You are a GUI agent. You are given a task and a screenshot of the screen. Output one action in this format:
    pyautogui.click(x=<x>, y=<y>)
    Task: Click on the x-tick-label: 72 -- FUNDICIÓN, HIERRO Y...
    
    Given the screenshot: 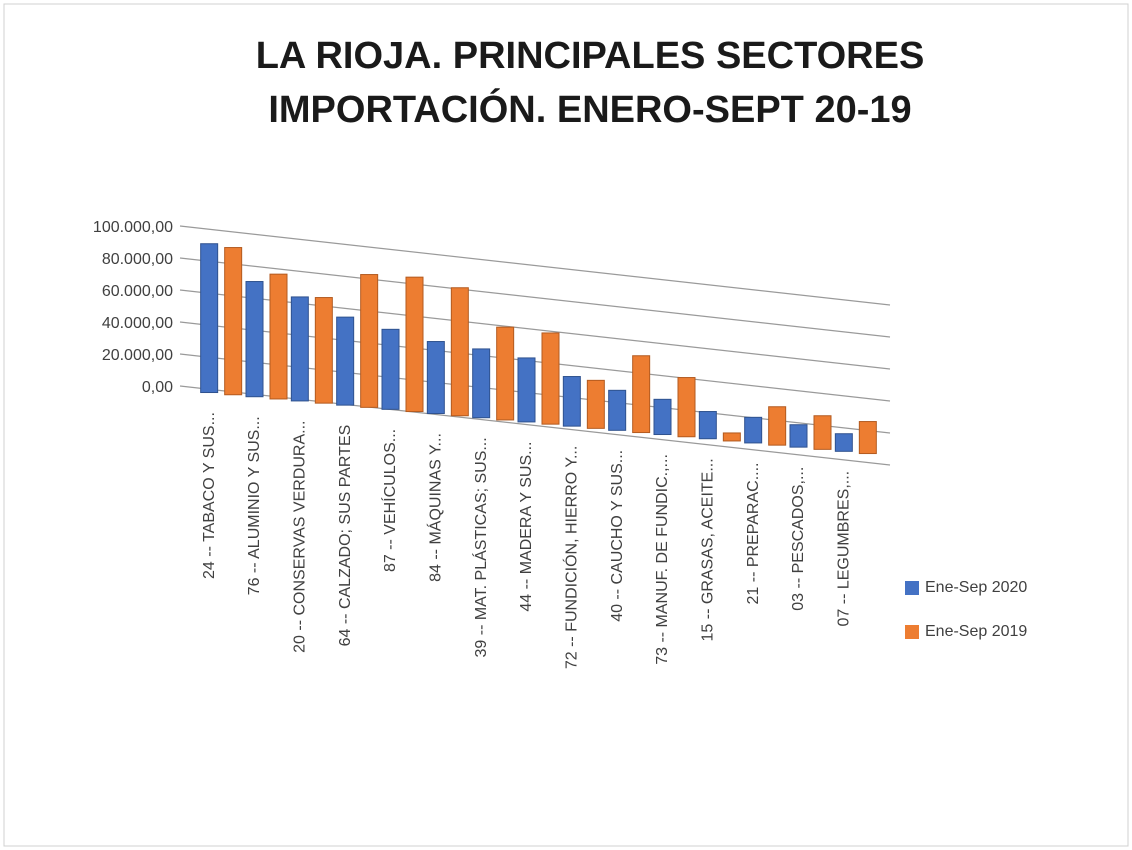 What is the action you would take?
    pyautogui.click(x=571, y=557)
    